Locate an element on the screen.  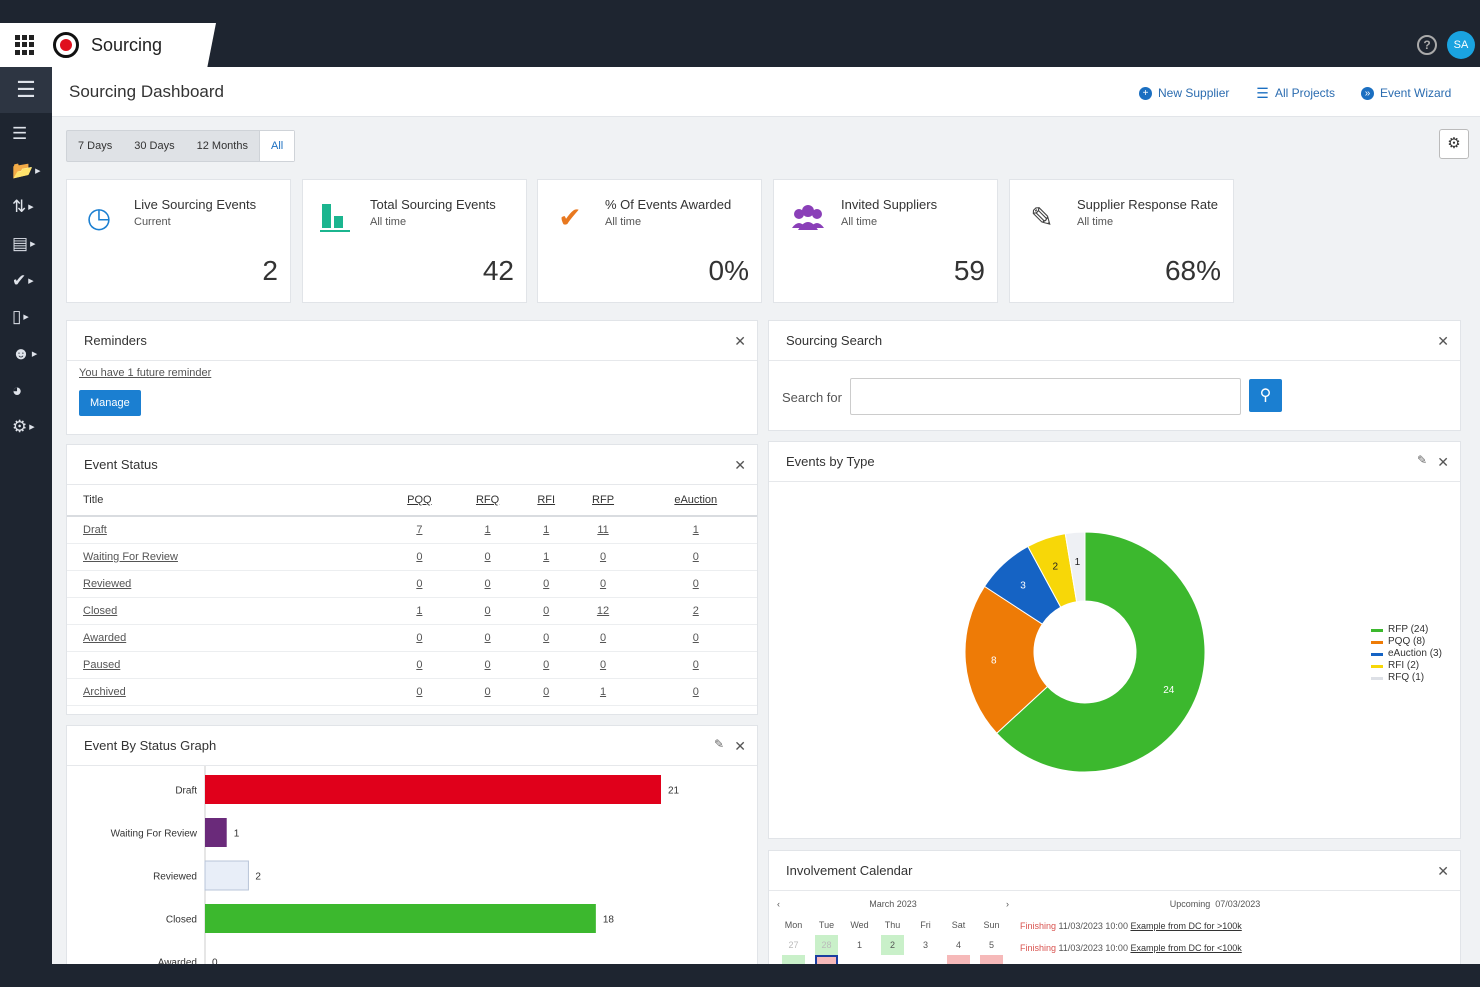
pie-chart-icon: ◕ is located at coordinates (17, 390).